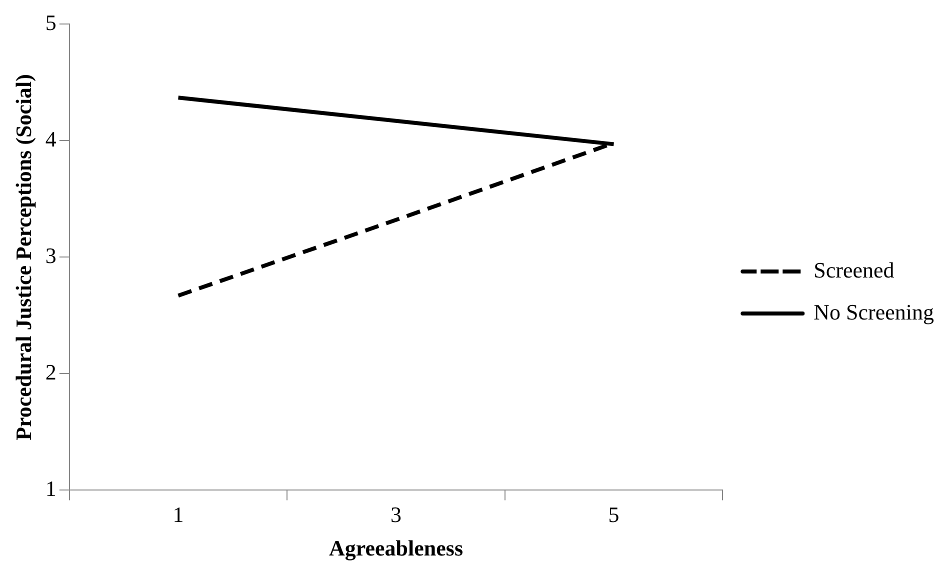  Describe the element at coordinates (50, 488) in the screenshot. I see `y-tick-label: 1` at that location.